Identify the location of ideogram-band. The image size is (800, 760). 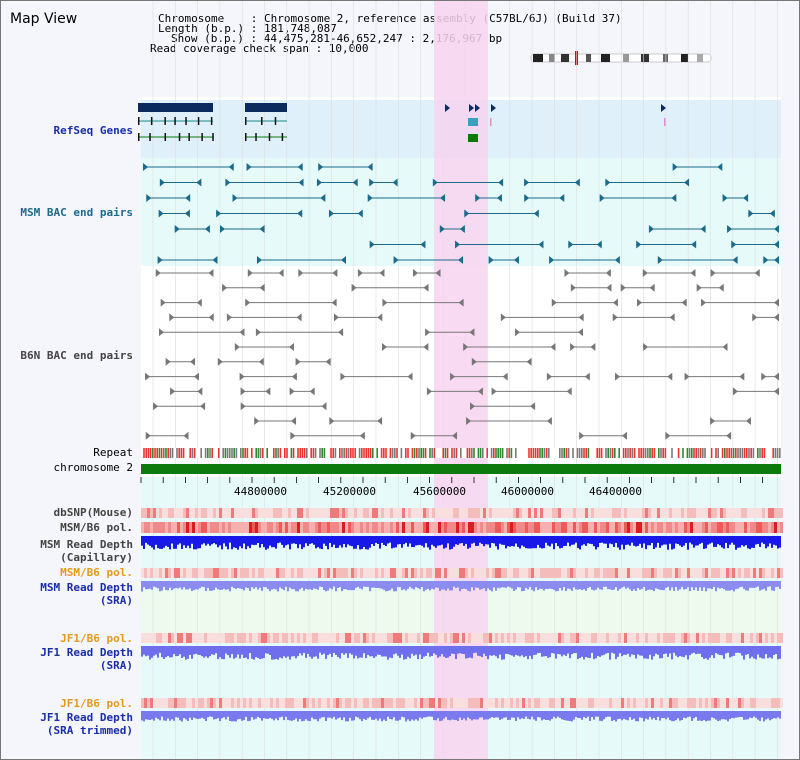
(588, 58).